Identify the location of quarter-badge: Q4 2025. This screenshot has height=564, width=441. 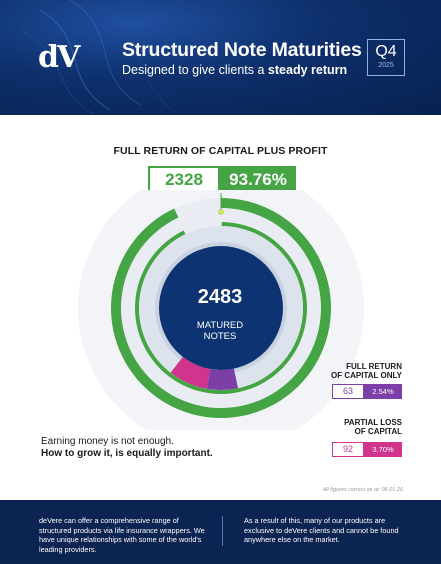
(386, 57).